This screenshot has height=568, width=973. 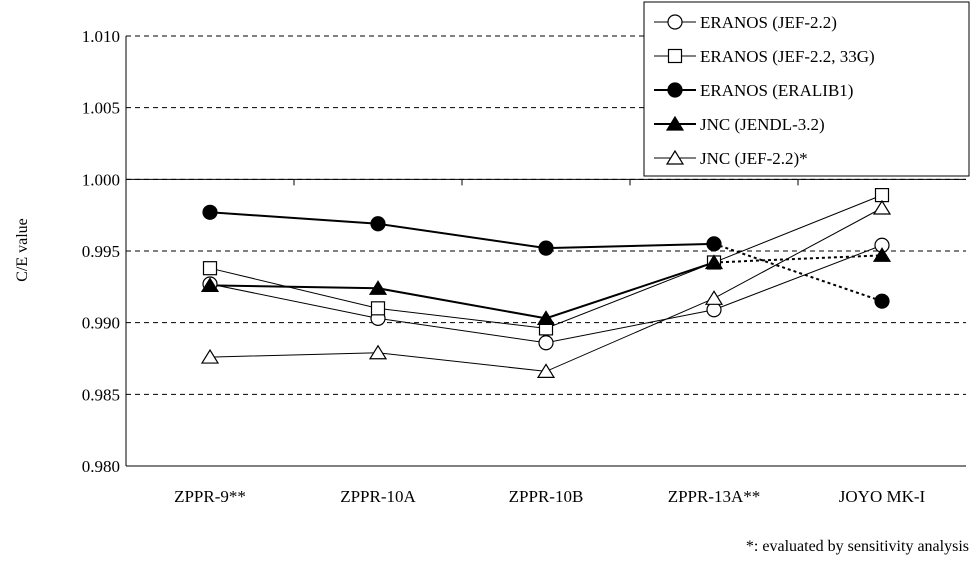 I want to click on legend-label: ERANOS (JEF-2.2, 33G), so click(x=787, y=56).